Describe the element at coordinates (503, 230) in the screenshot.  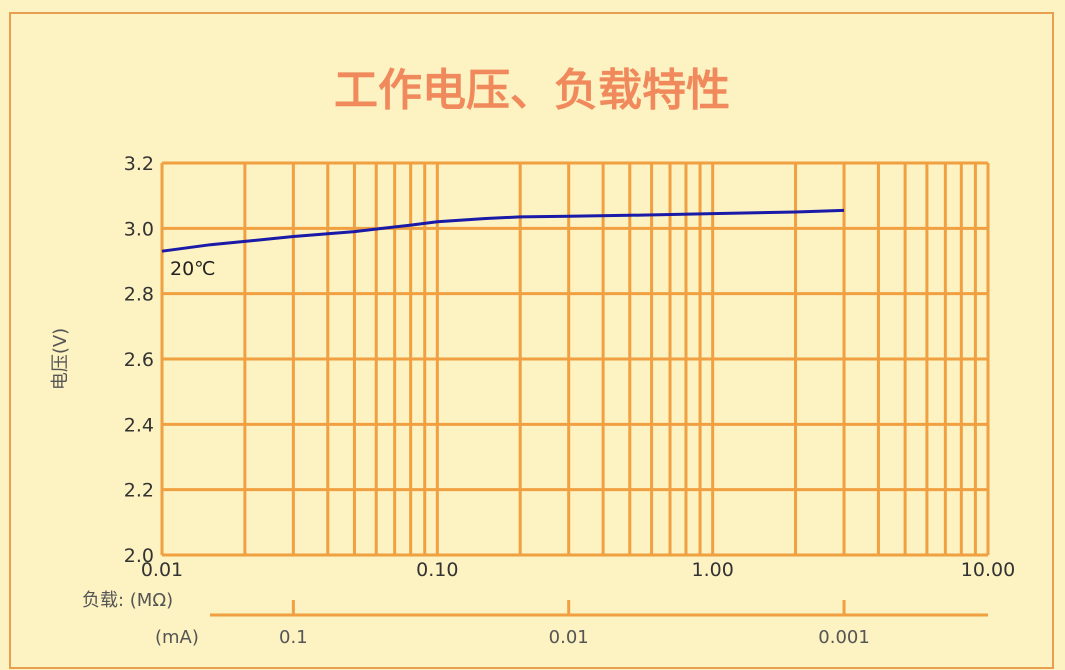
I see `voltage-series-line` at that location.